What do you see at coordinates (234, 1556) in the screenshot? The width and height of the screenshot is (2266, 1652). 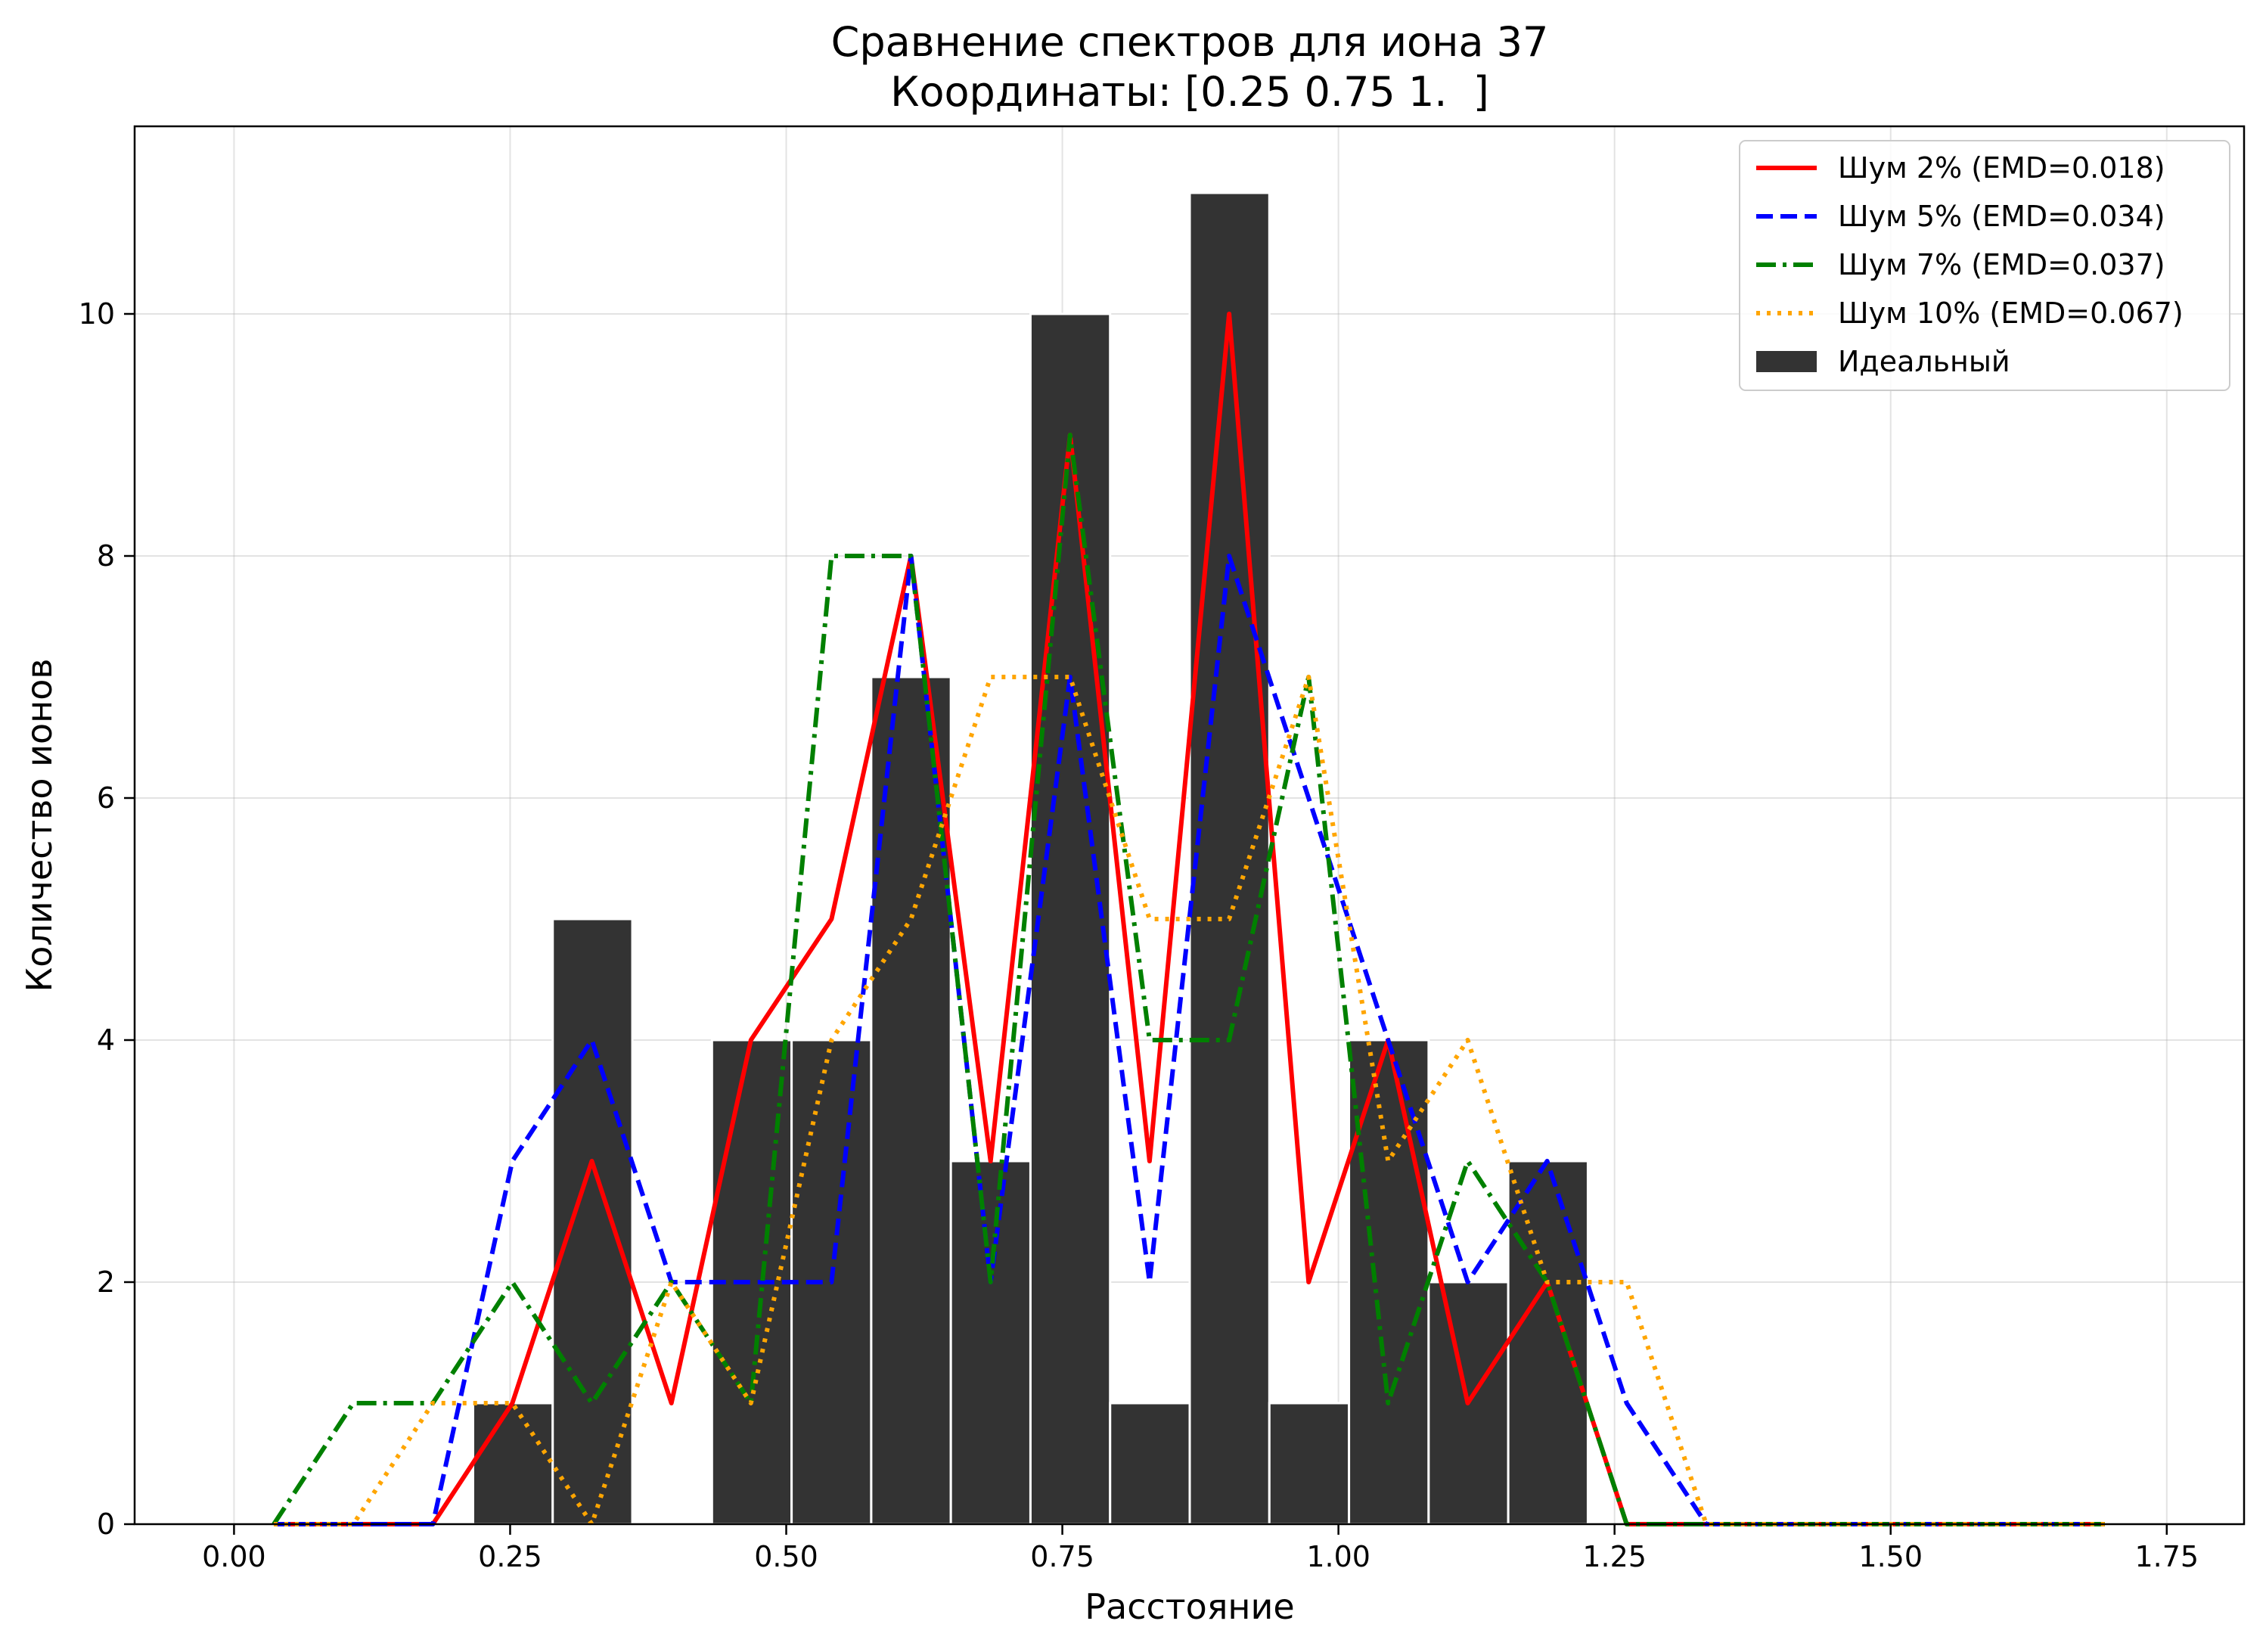 I see `x-tick-label: 0.00` at bounding box center [234, 1556].